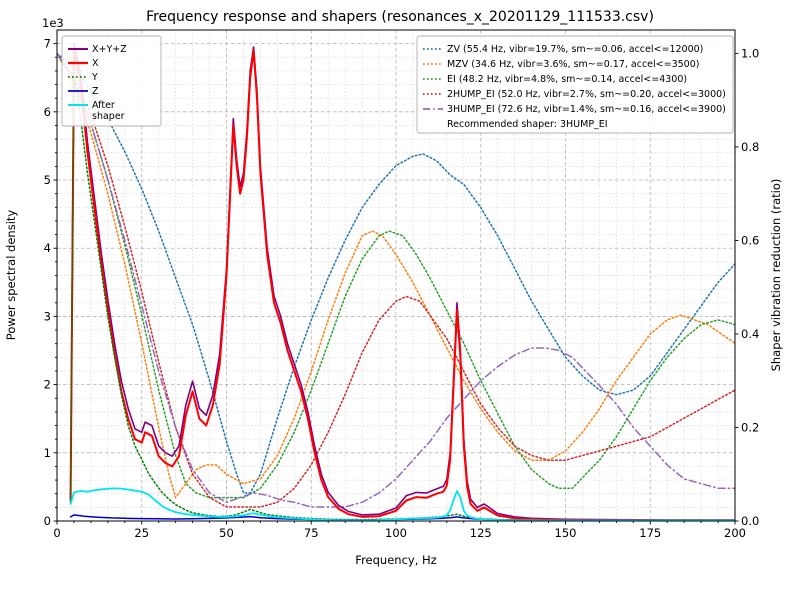 This screenshot has width=800, height=604. I want to click on y-right-tick-label: 0.6, so click(750, 240).